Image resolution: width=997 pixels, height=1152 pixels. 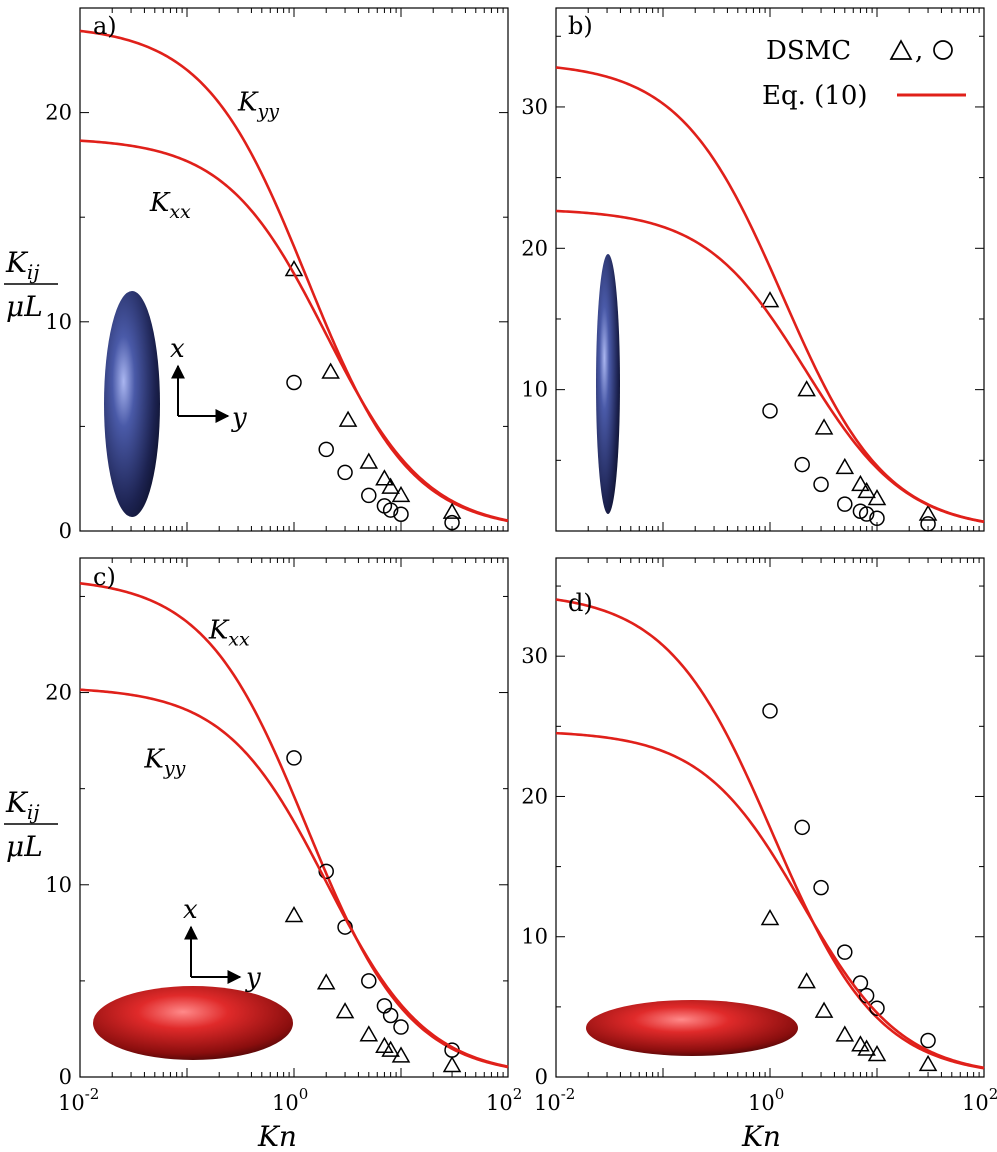 What do you see at coordinates (175, 404) in the screenshot?
I see `inset-prolate-a: x y` at bounding box center [175, 404].